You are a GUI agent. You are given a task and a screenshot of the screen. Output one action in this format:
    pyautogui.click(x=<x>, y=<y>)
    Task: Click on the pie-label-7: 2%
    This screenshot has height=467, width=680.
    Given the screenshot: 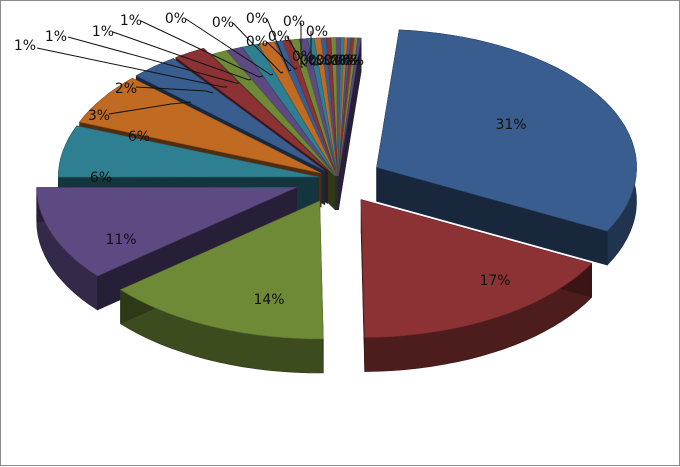 What is the action you would take?
    pyautogui.click(x=126, y=89)
    